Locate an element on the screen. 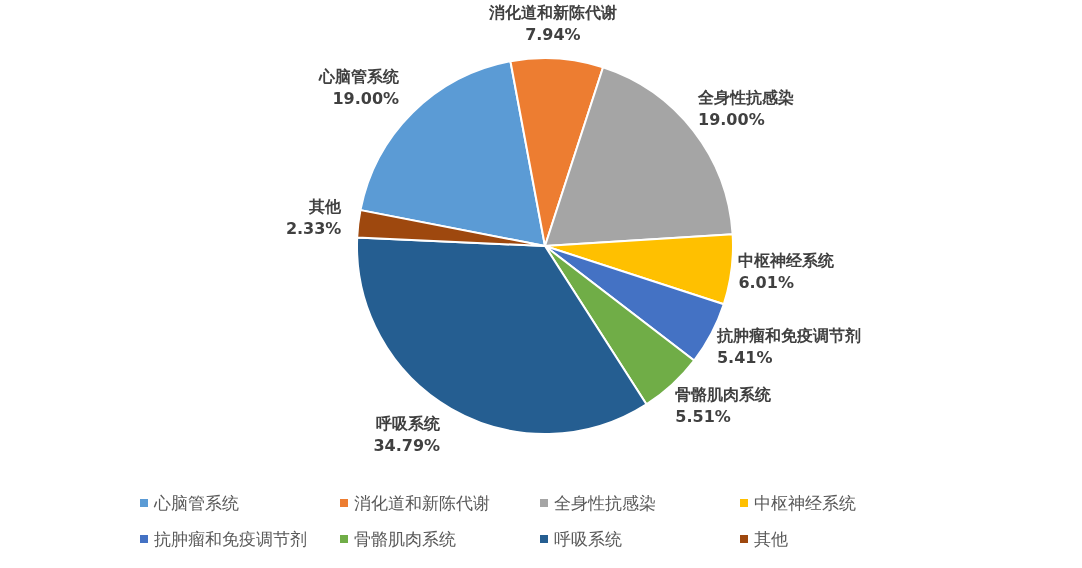 Image resolution: width=1082 pixels, height=568 pixels. legend-label: 中枢神经系统 is located at coordinates (805, 503).